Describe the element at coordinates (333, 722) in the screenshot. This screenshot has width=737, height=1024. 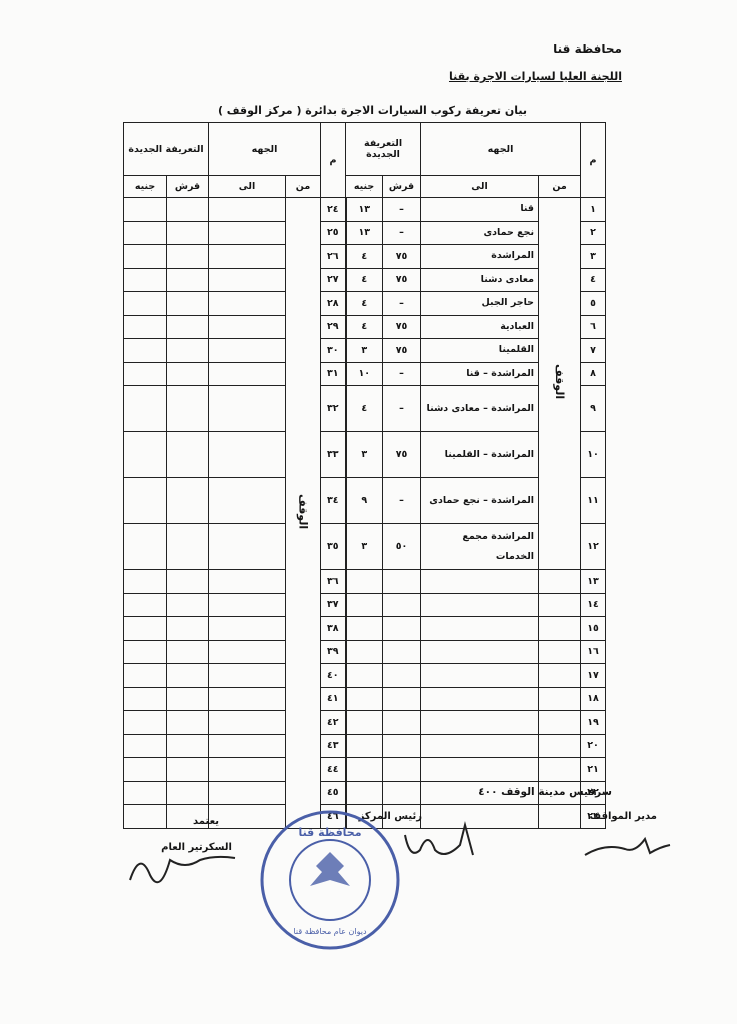
I see `row-number: ٤٢` at that location.